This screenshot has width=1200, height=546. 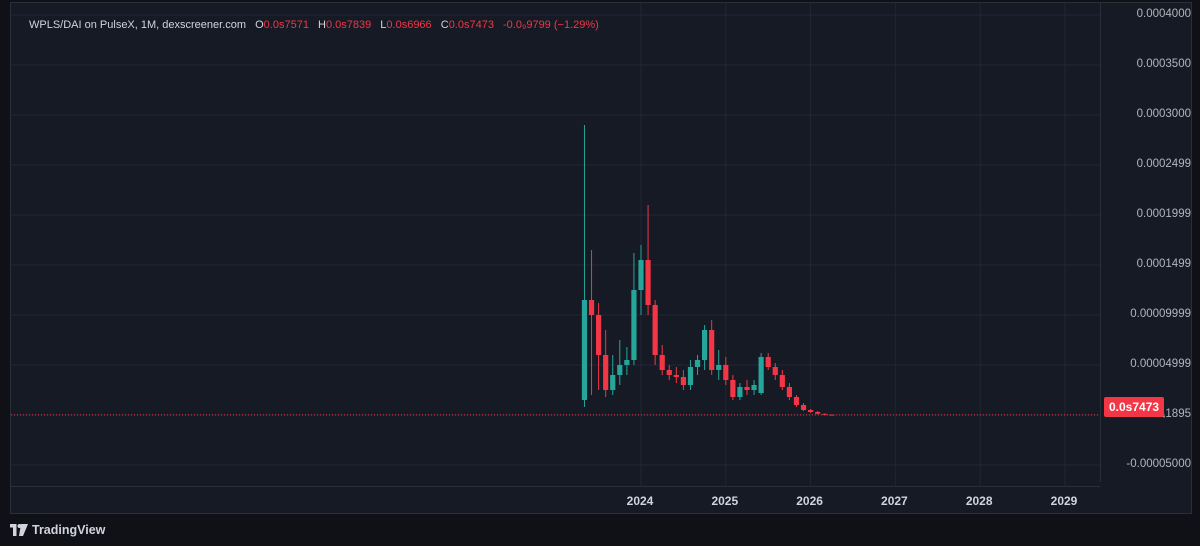 I want to click on open-value: 0.0s7571, so click(x=286, y=25).